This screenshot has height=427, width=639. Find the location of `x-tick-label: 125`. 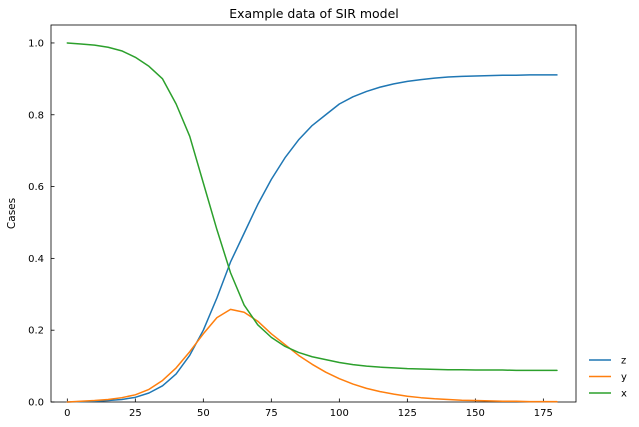

x-tick-label: 125 is located at coordinates (407, 413).